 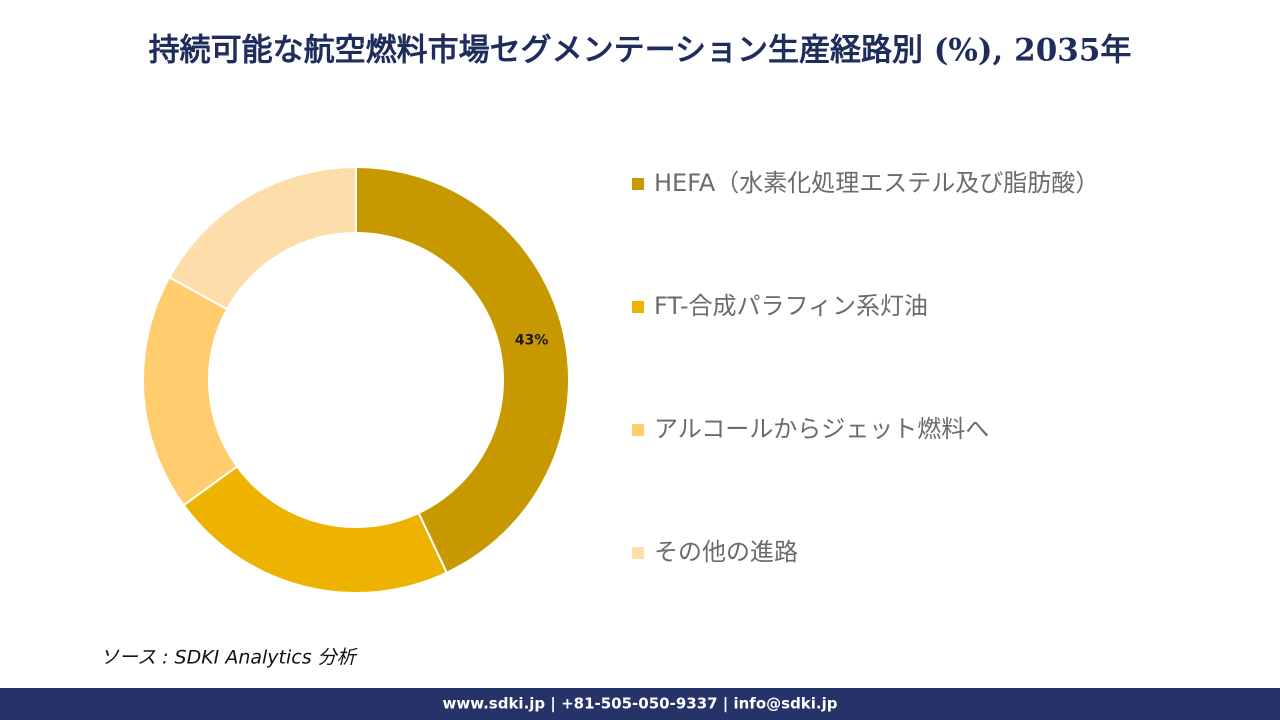 What do you see at coordinates (229, 658) in the screenshot?
I see `source: ソース : SDKI Analytics 分析` at bounding box center [229, 658].